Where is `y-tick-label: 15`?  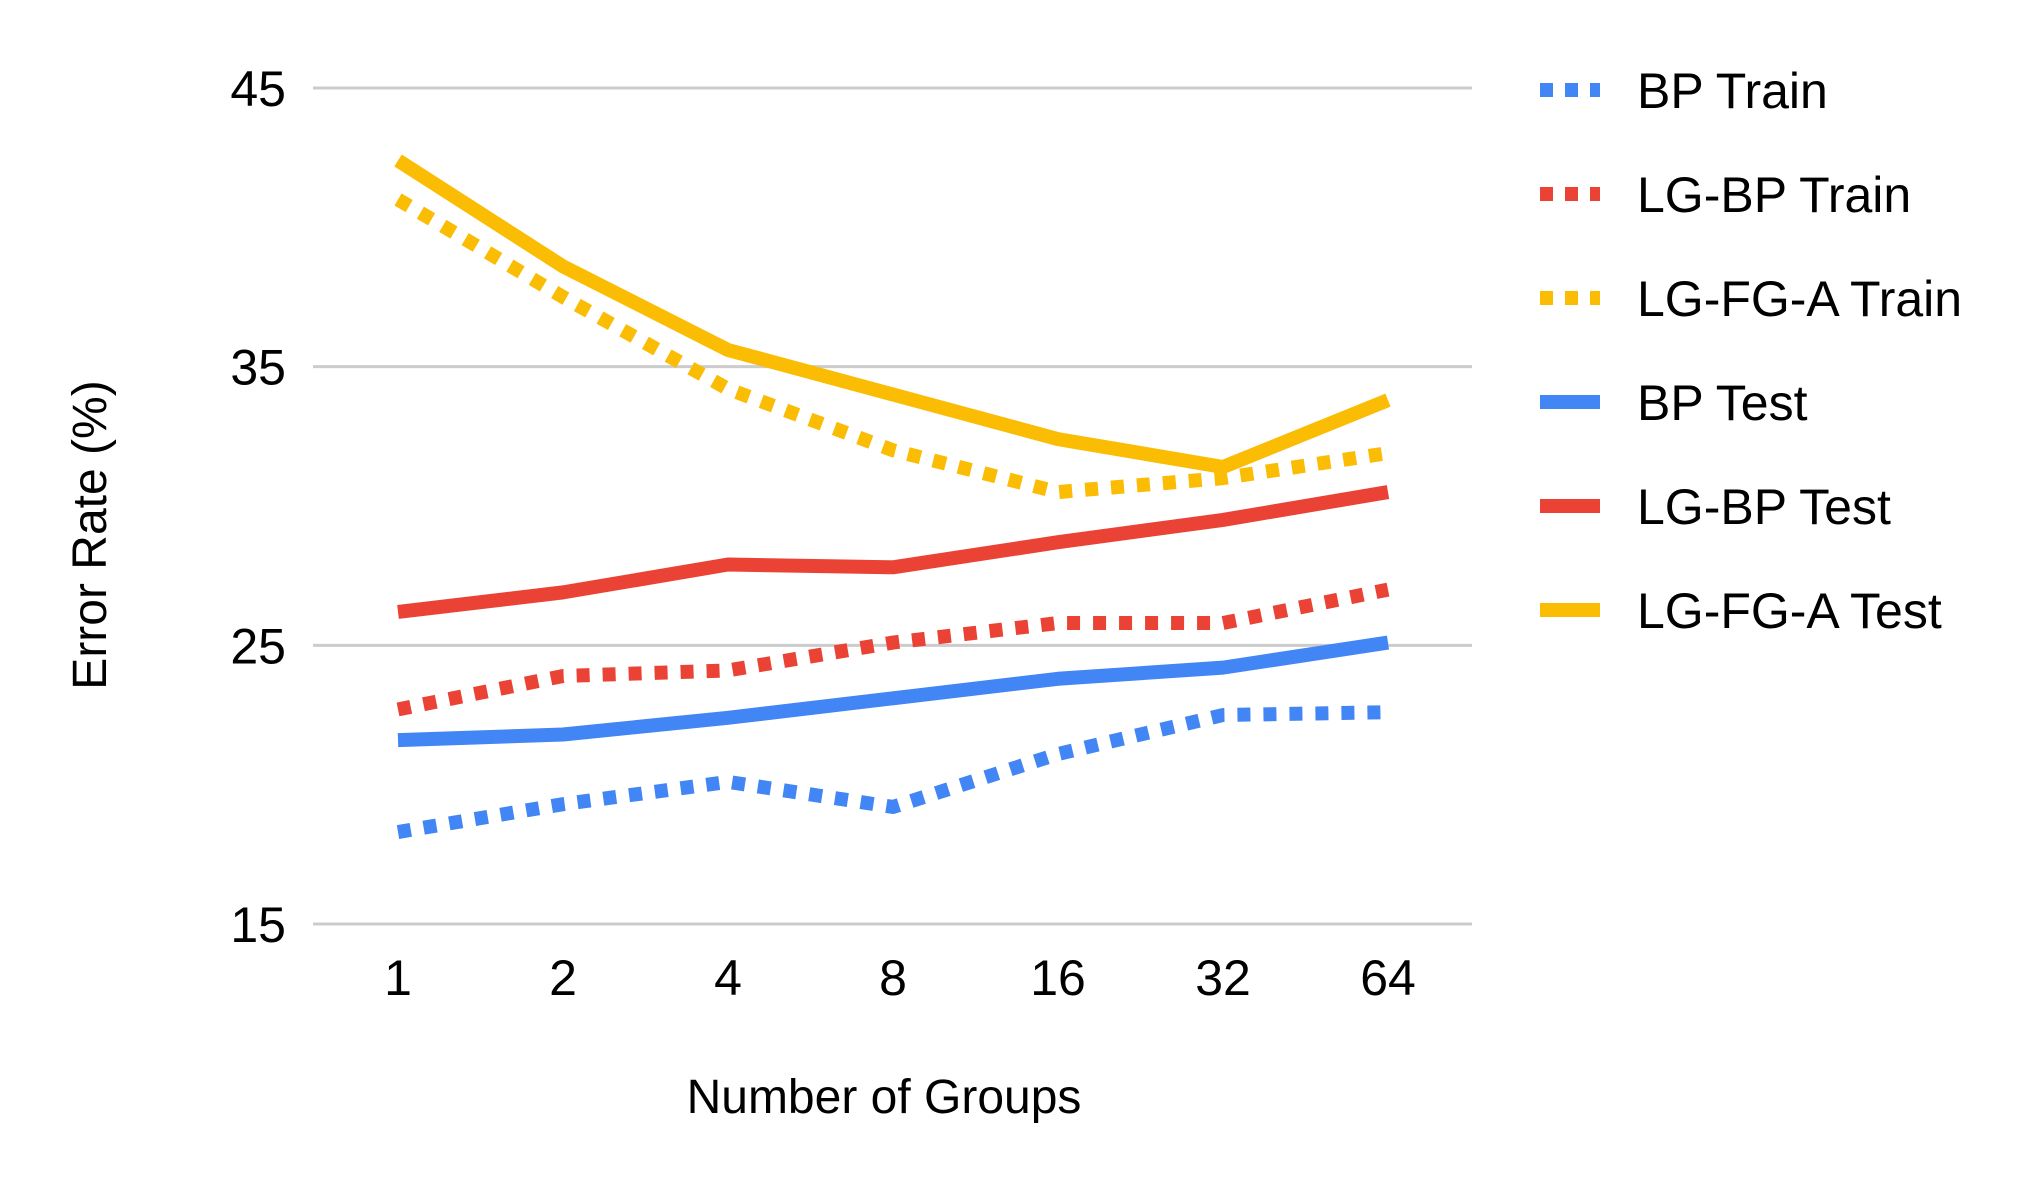
y-tick-label: 15 is located at coordinates (258, 925).